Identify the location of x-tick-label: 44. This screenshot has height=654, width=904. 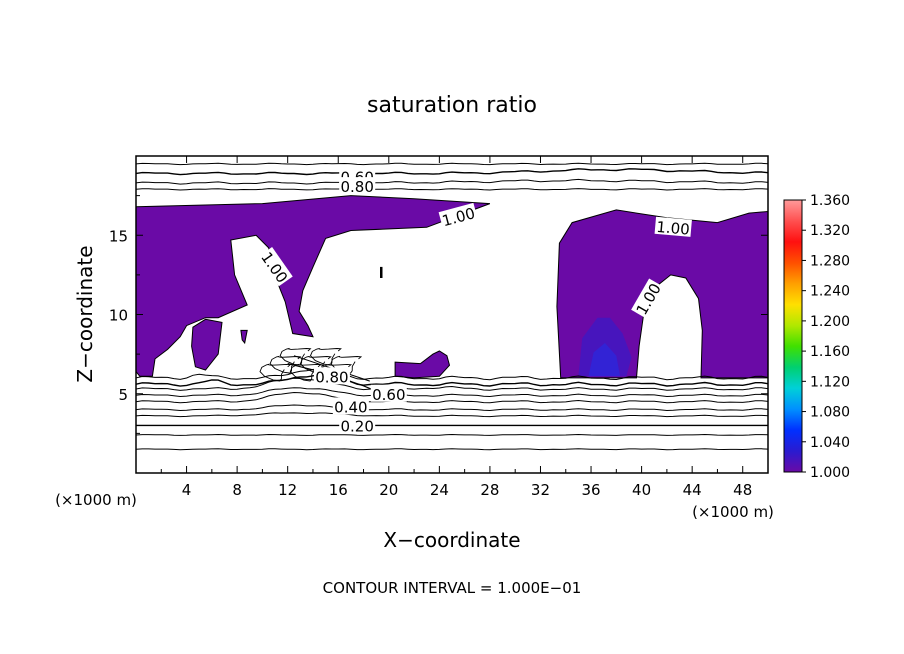
(692, 490).